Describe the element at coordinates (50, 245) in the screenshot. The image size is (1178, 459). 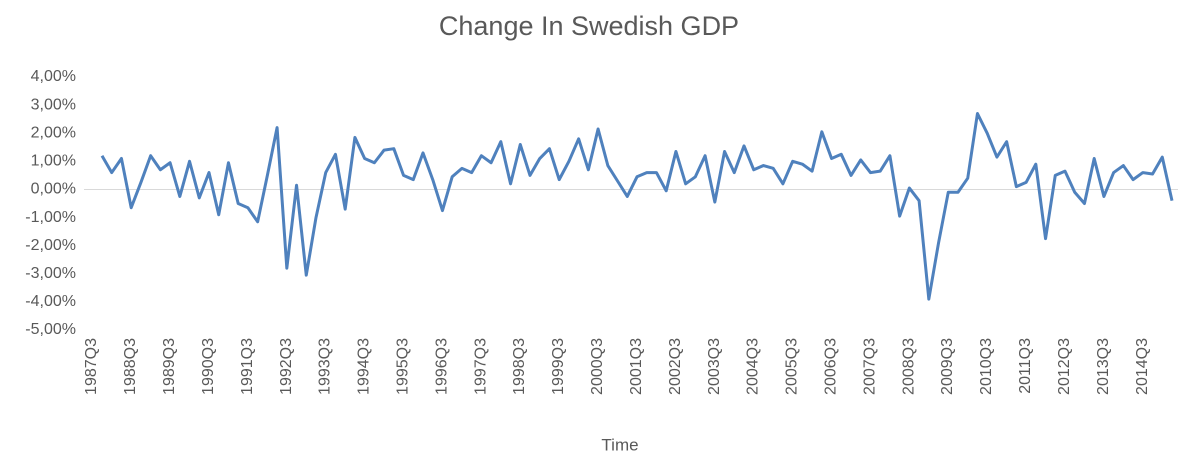
I see `y-tick-label: -2,00%` at that location.